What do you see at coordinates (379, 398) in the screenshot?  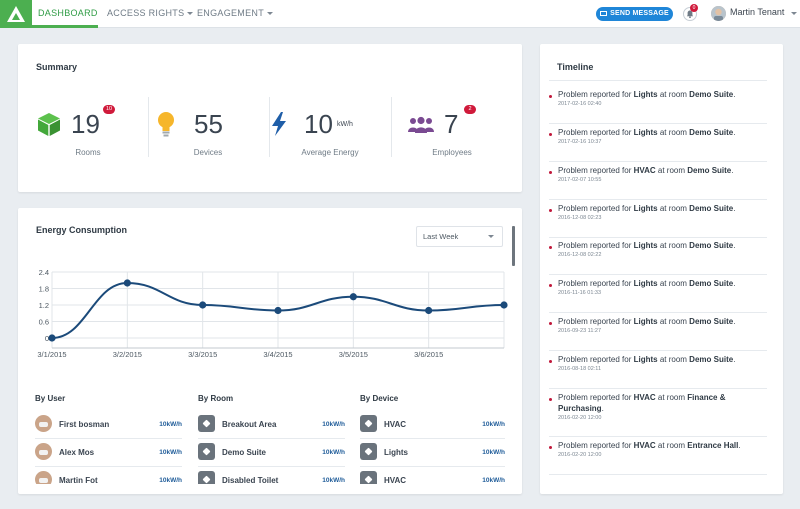 I see `by-device-title: By Device` at bounding box center [379, 398].